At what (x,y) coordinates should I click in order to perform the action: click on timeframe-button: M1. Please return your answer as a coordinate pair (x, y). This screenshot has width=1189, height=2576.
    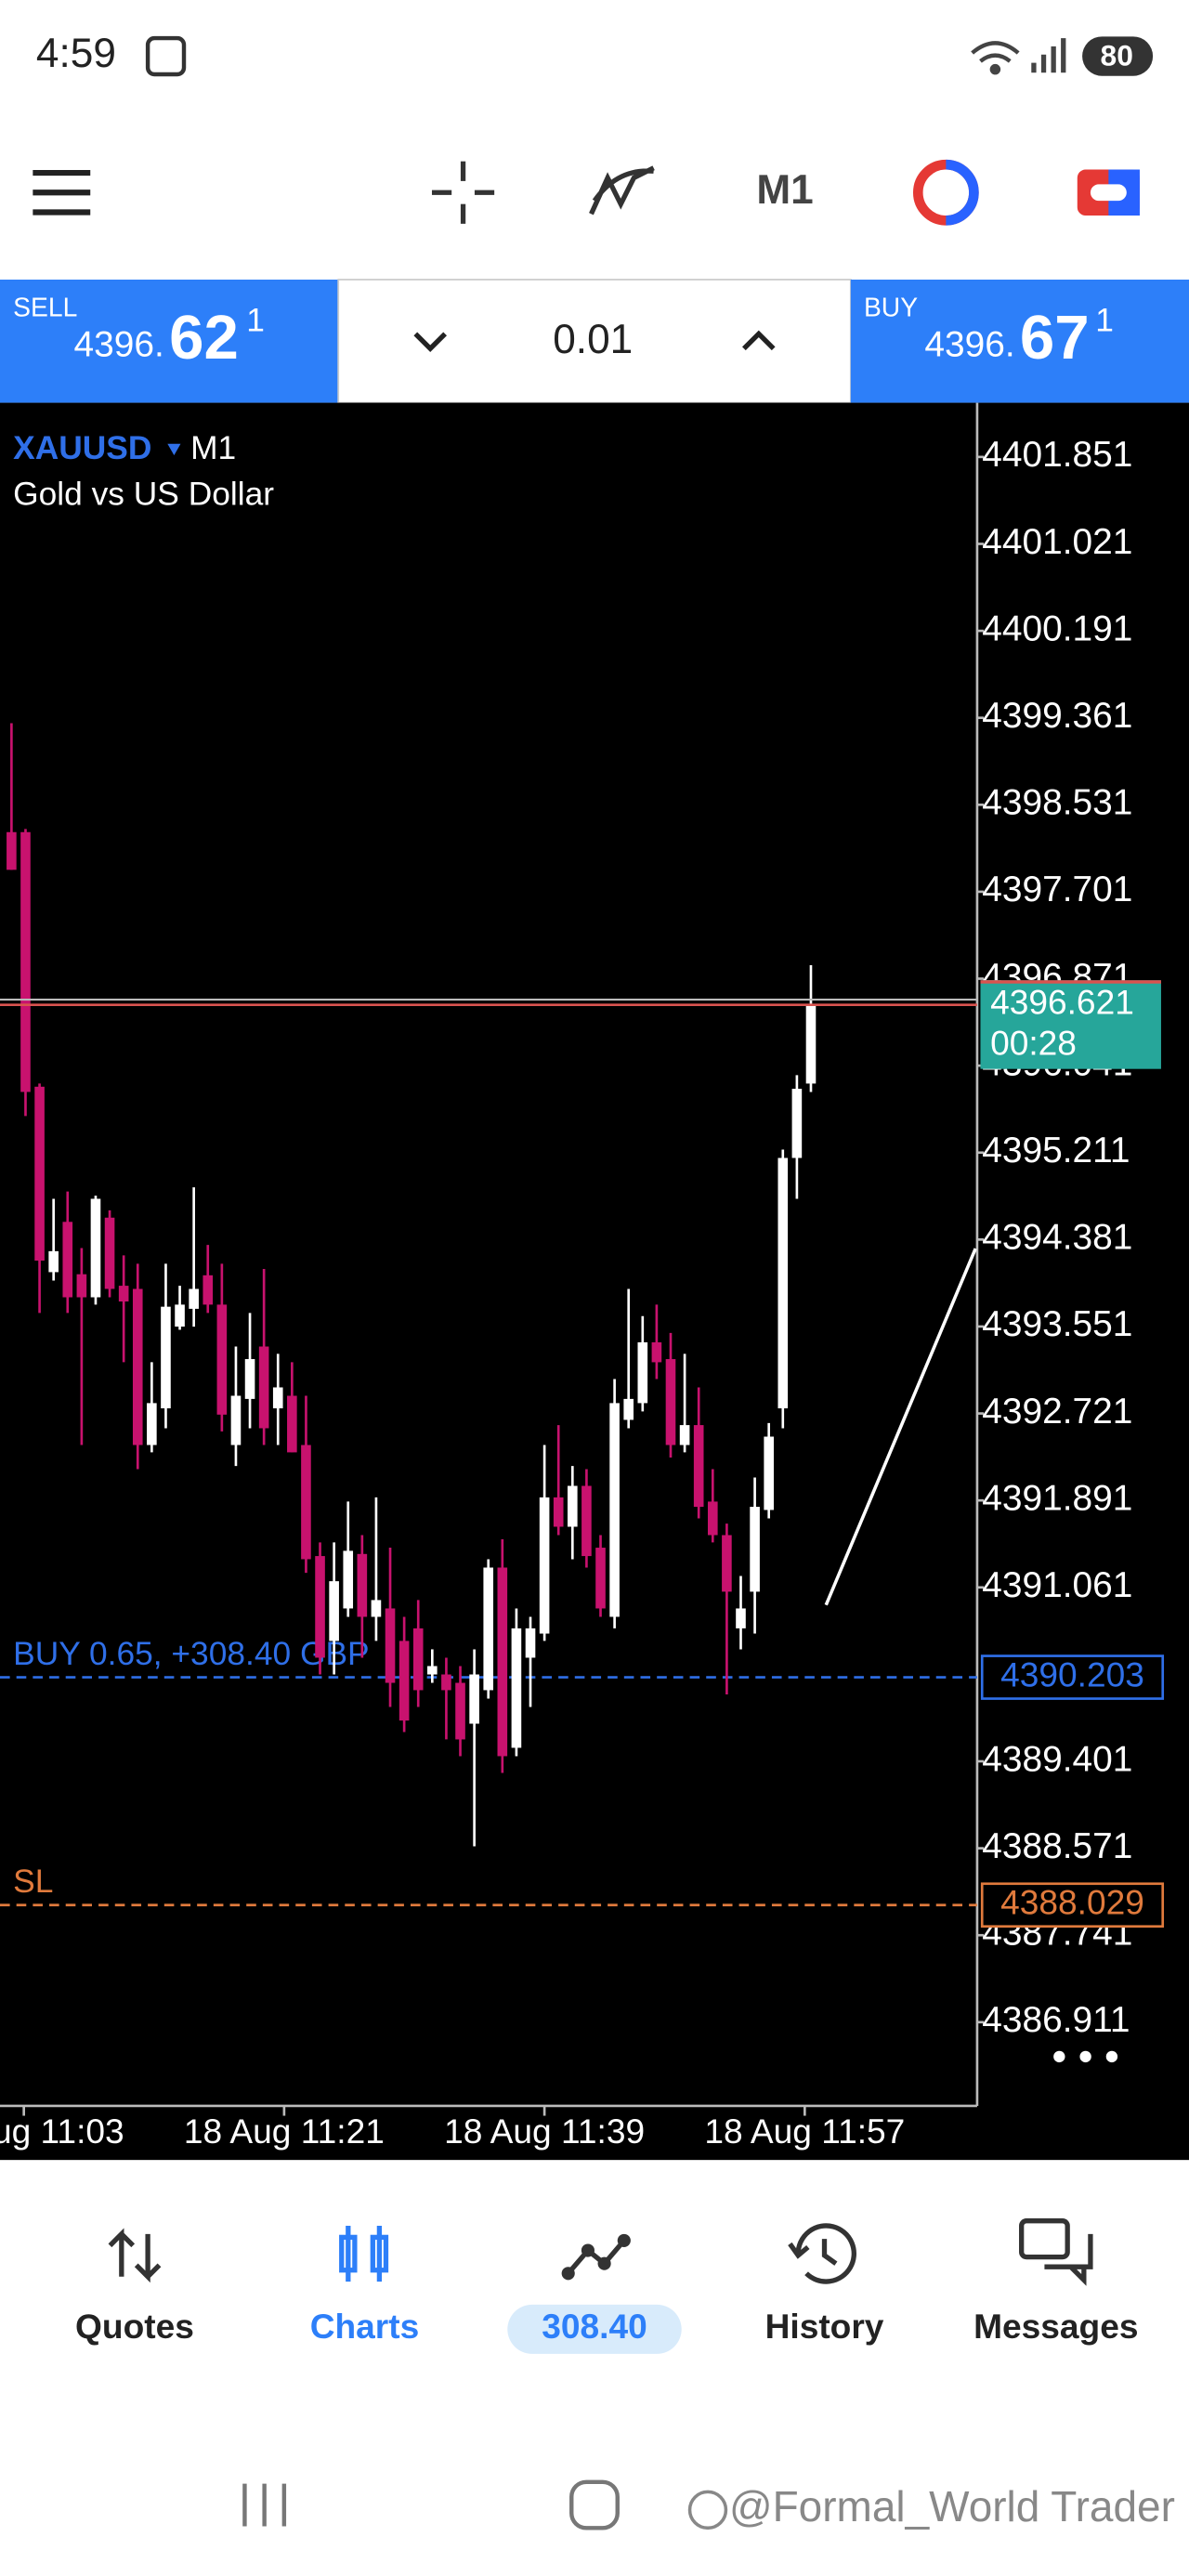
    Looking at the image, I should click on (784, 190).